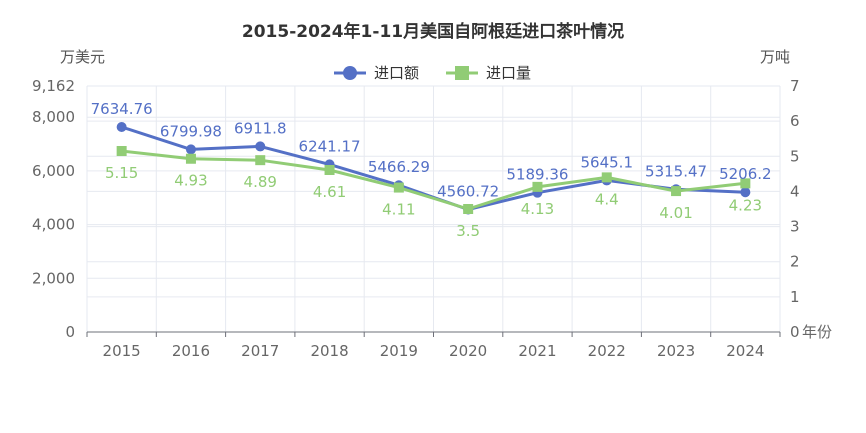 This screenshot has width=866, height=433. I want to click on y-left-tick-label: 2,000, so click(53, 278).